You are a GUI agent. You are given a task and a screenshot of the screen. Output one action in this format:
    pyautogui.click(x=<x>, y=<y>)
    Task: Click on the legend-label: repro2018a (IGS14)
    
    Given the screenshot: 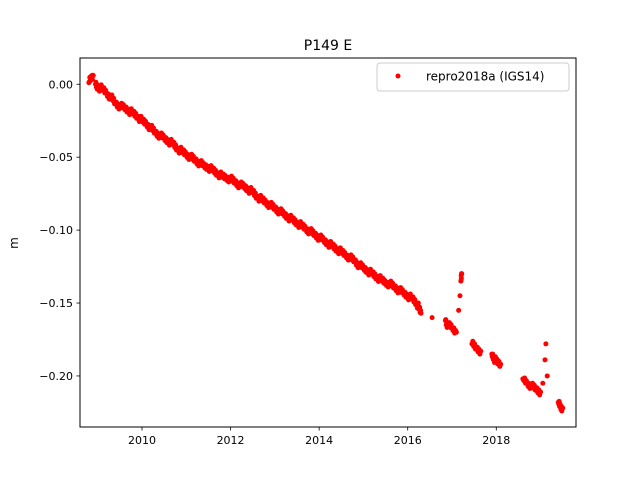 What is the action you would take?
    pyautogui.click(x=485, y=77)
    